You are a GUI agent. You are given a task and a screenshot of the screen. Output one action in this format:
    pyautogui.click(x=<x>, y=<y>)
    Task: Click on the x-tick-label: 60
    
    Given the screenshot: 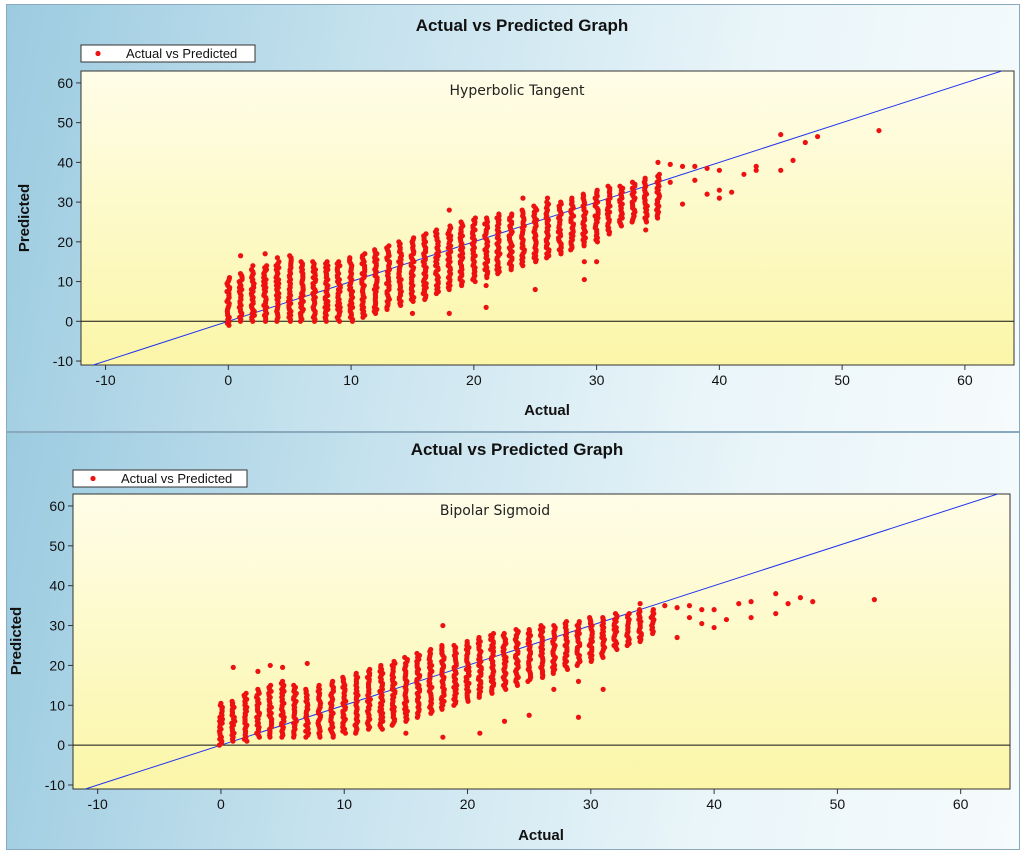 What is the action you would take?
    pyautogui.click(x=965, y=380)
    